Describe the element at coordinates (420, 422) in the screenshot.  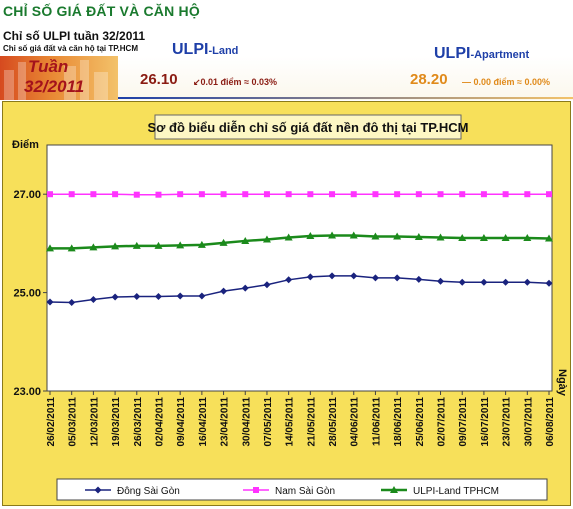
I see `x-tick-label: 25/06/2011` at that location.